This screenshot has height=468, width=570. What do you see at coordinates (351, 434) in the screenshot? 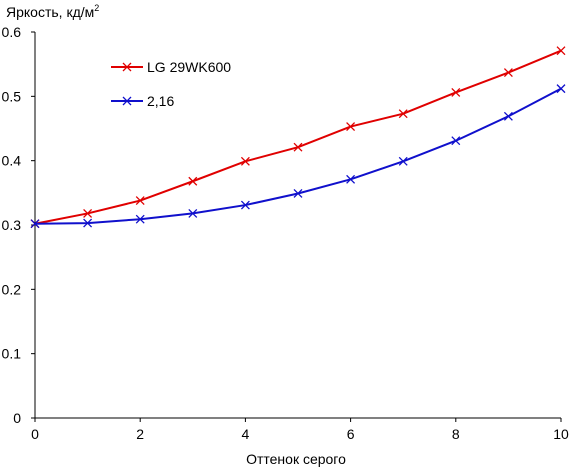
I see `x-tick-label: 6` at bounding box center [351, 434].